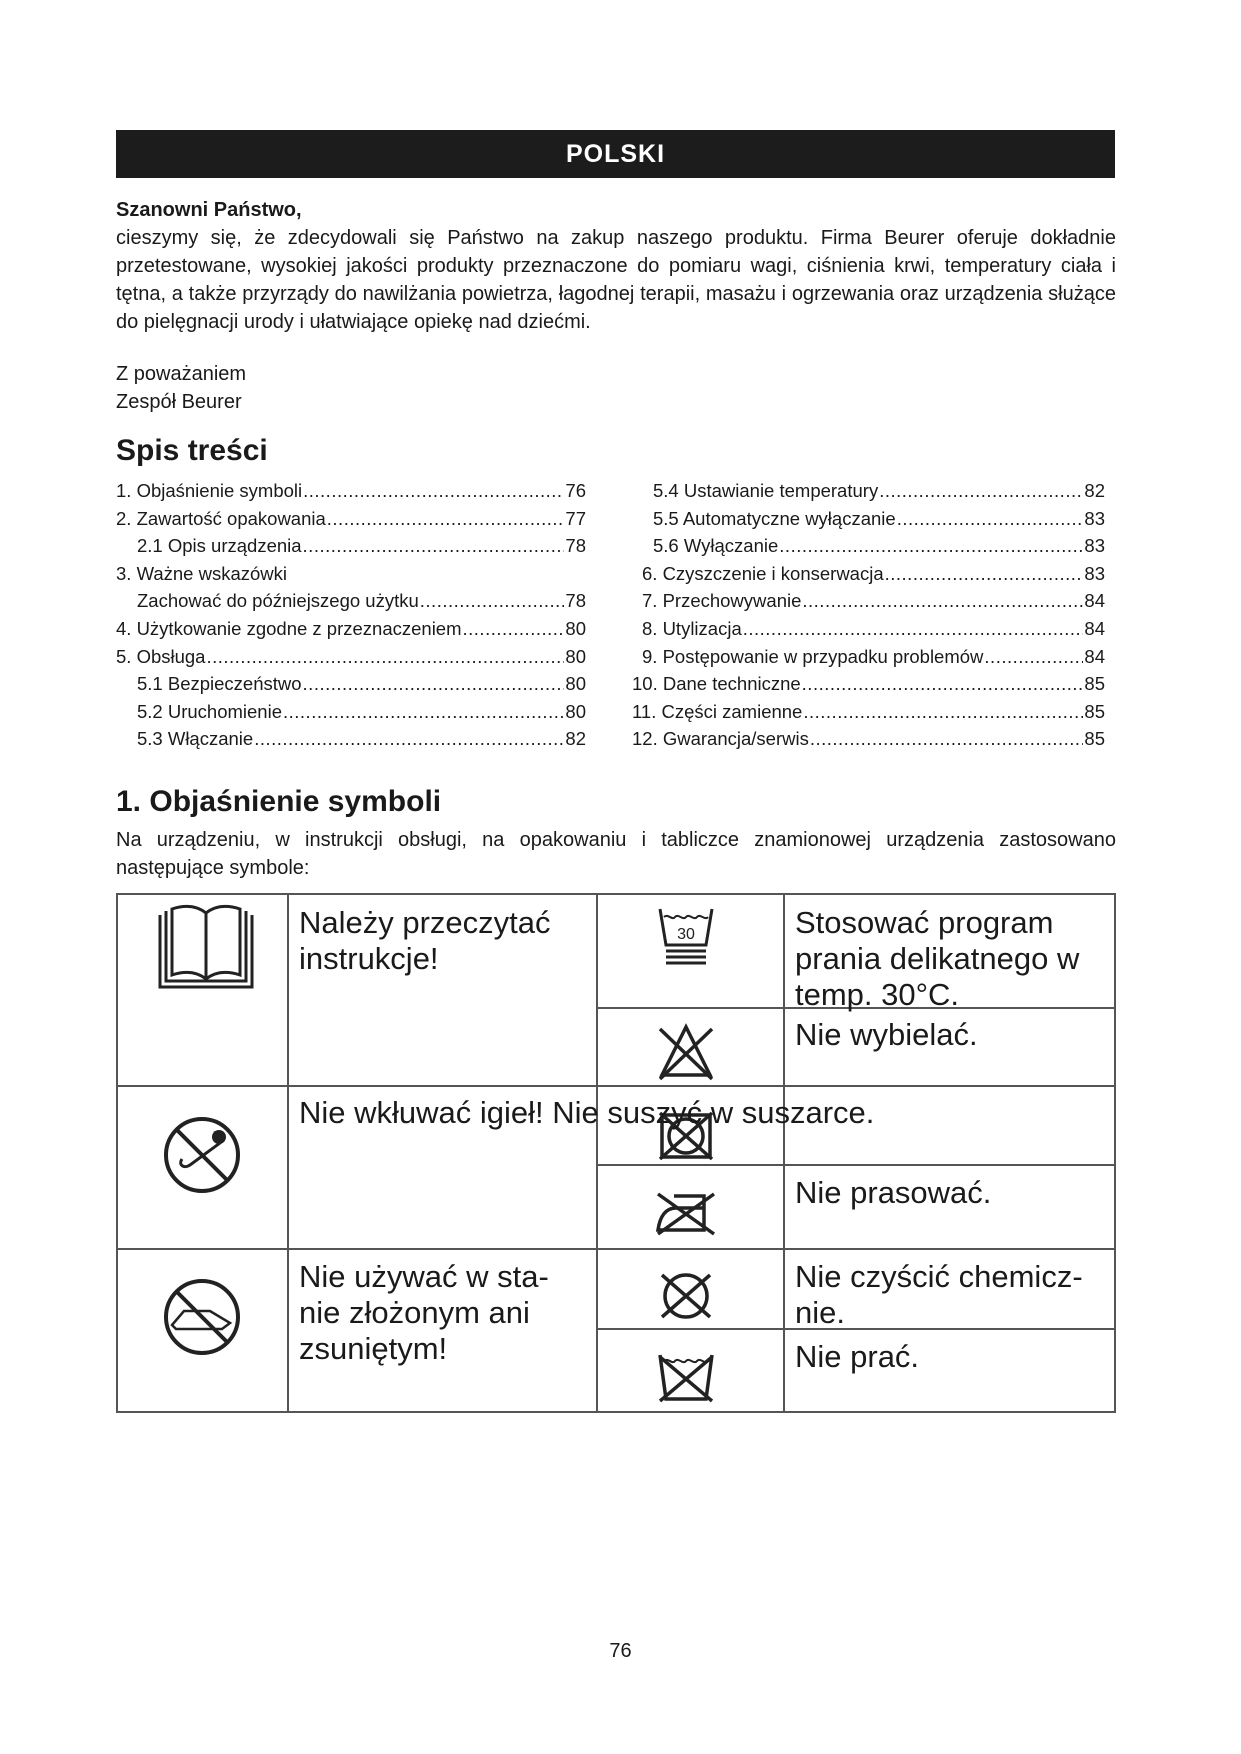  What do you see at coordinates (716, 684) in the screenshot?
I see `toc-entry-label: 10. Dane techniczne` at bounding box center [716, 684].